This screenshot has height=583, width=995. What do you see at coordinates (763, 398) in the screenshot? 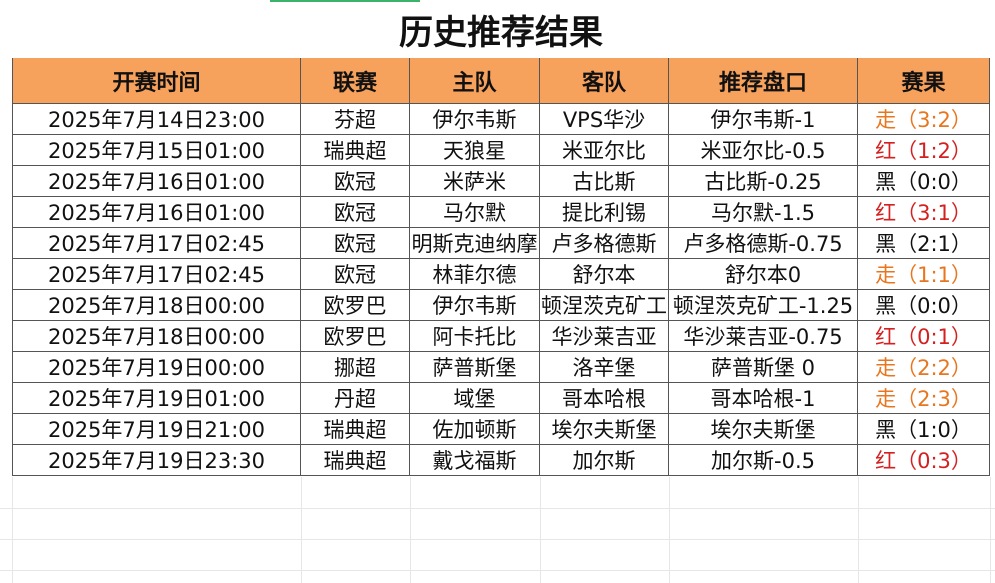
I see `table-cell: 哥本哈根-1` at bounding box center [763, 398].